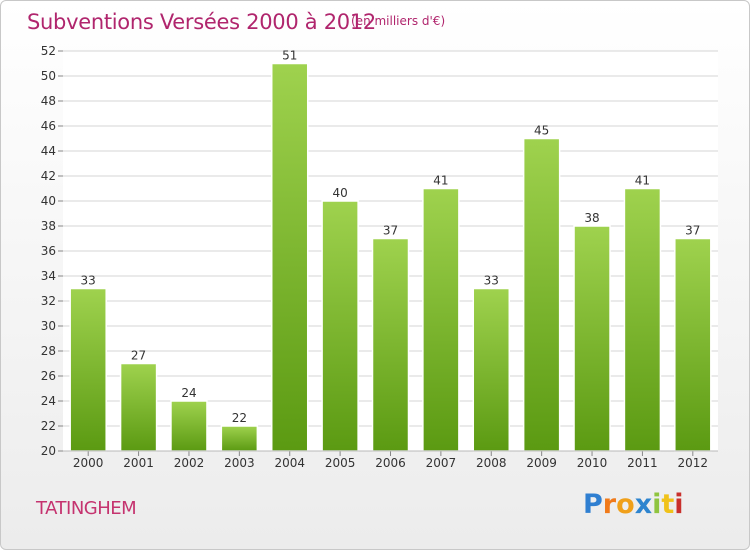 The height and width of the screenshot is (550, 750). Describe the element at coordinates (541, 131) in the screenshot. I see `data-label: 45` at that location.